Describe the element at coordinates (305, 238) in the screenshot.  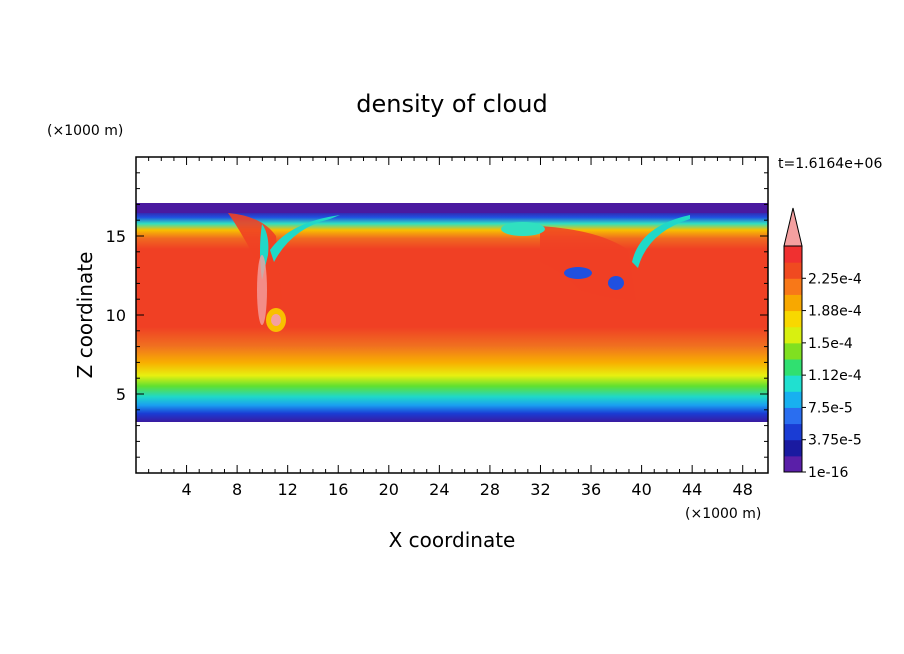
I see `left-tower-edge` at that location.